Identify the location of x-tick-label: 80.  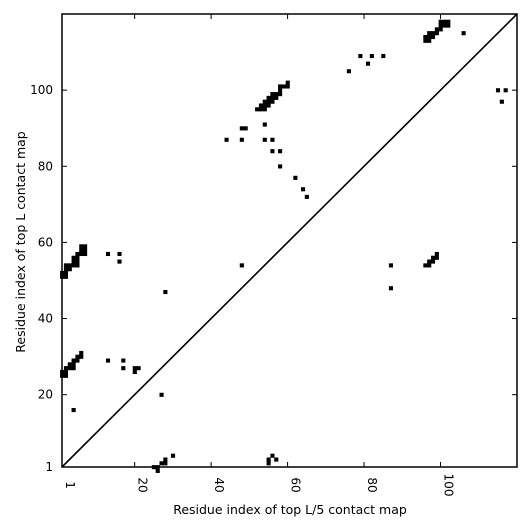
(372, 484).